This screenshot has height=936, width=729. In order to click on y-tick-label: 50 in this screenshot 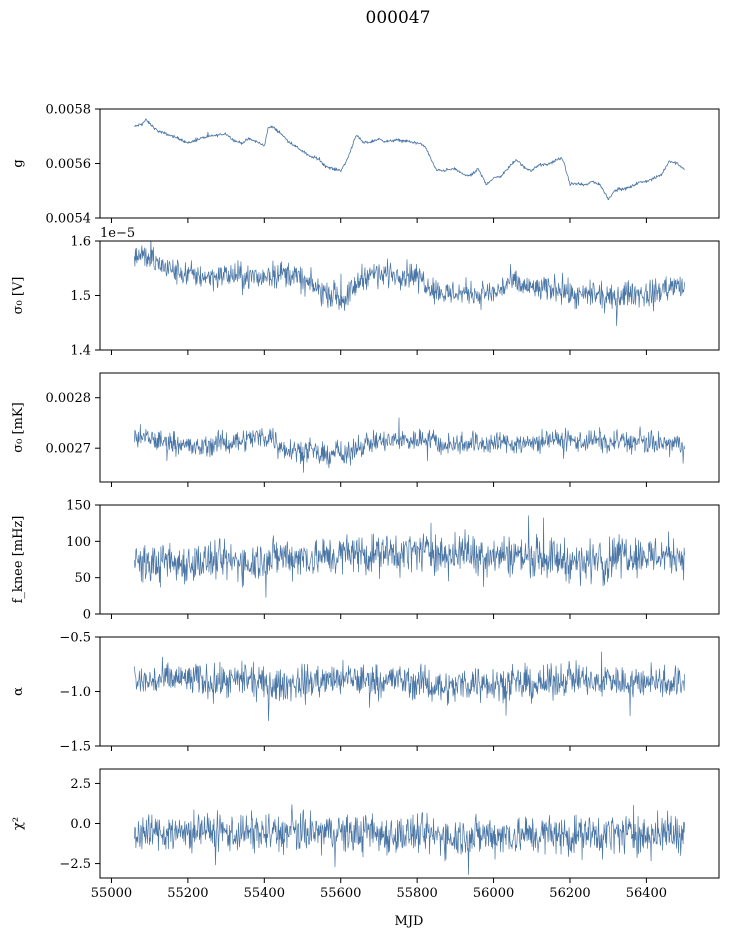, I will do `click(82, 578)`.